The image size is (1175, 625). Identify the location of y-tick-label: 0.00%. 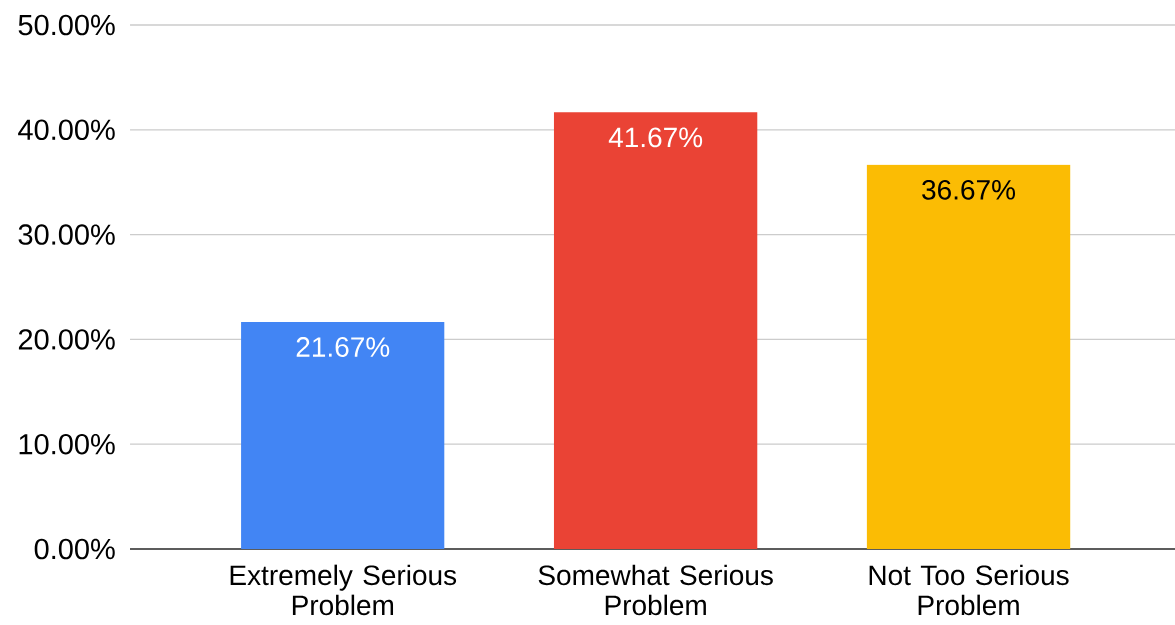
(74, 549).